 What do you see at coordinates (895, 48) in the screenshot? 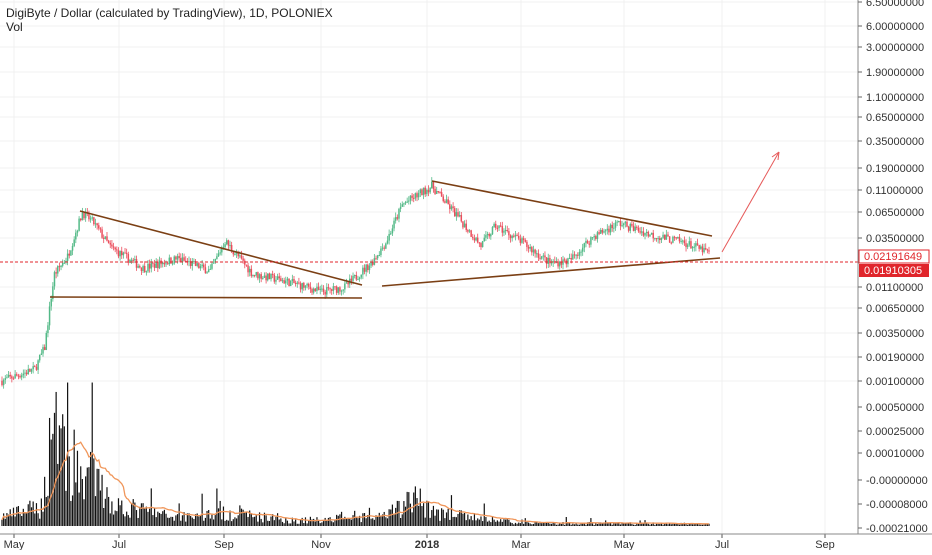
I see `y-tick-label: 3.00000000` at bounding box center [895, 48].